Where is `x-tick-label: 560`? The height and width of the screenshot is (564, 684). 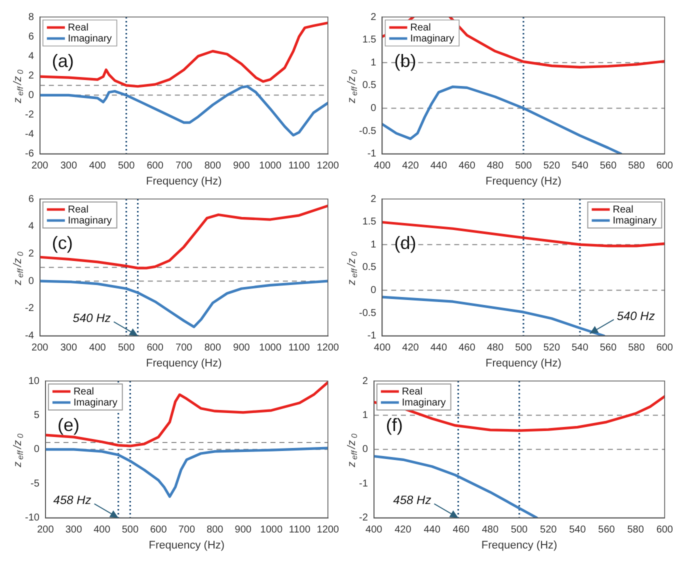 x-tick-label: 560 is located at coordinates (608, 348).